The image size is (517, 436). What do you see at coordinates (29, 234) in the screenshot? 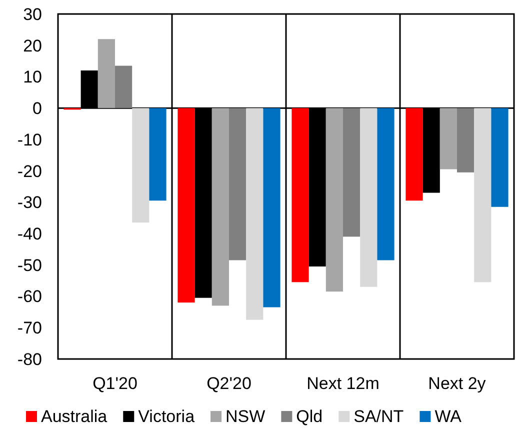
I see `y-tick-label: -40` at bounding box center [29, 234].